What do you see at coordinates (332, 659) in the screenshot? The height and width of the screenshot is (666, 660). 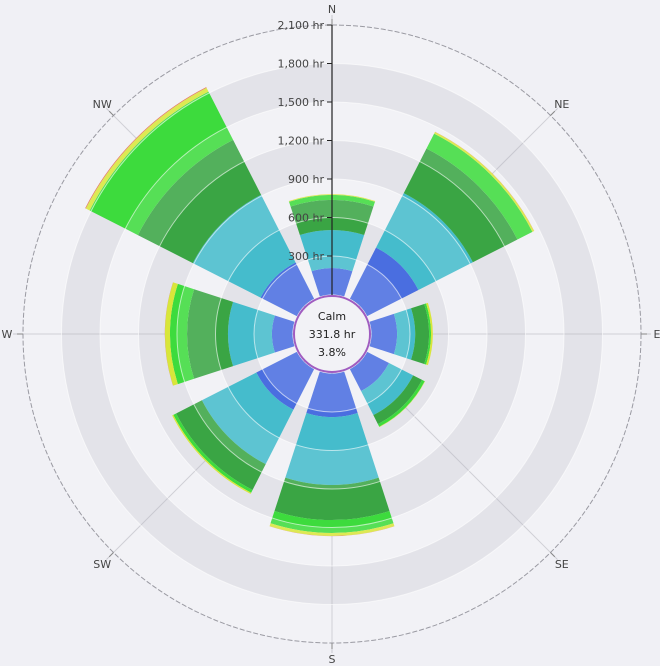 I see `direction-label-s: S` at bounding box center [332, 659].